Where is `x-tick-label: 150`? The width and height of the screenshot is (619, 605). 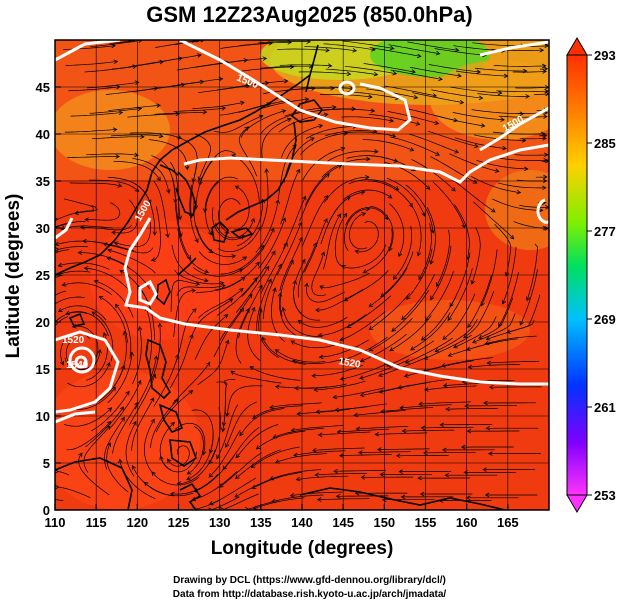
x-tick-label: 150 is located at coordinates (384, 522).